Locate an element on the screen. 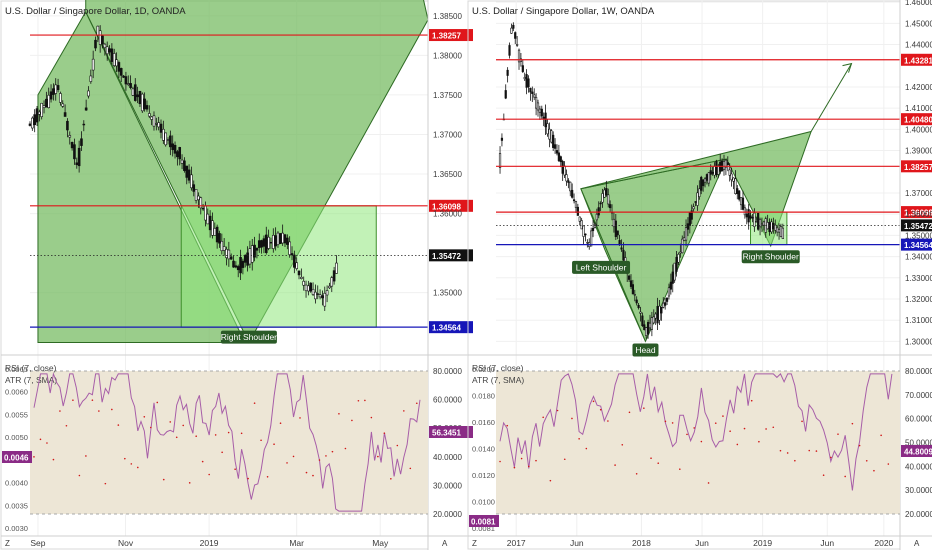 Image resolution: width=932 pixels, height=555 pixels. rsi-band is located at coordinates (229, 442).